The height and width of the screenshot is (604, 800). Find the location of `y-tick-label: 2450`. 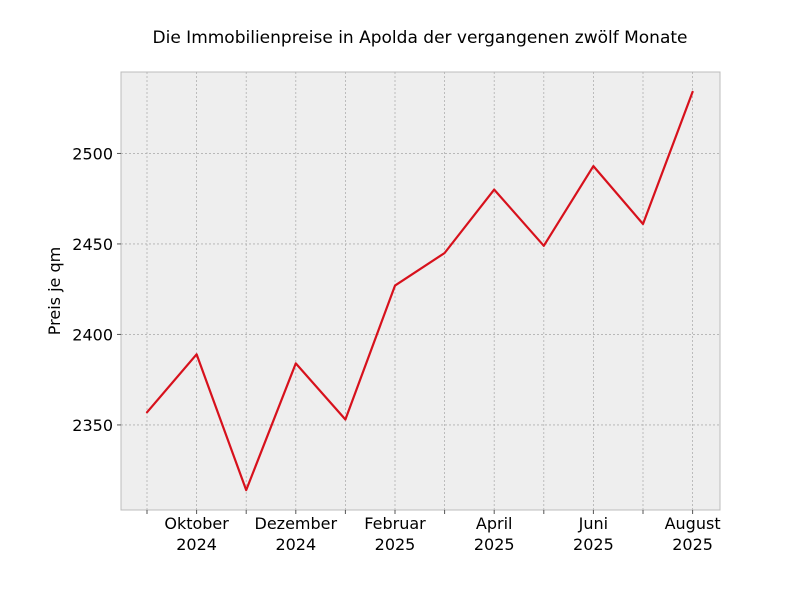

y-tick-label: 2450 is located at coordinates (92, 244).